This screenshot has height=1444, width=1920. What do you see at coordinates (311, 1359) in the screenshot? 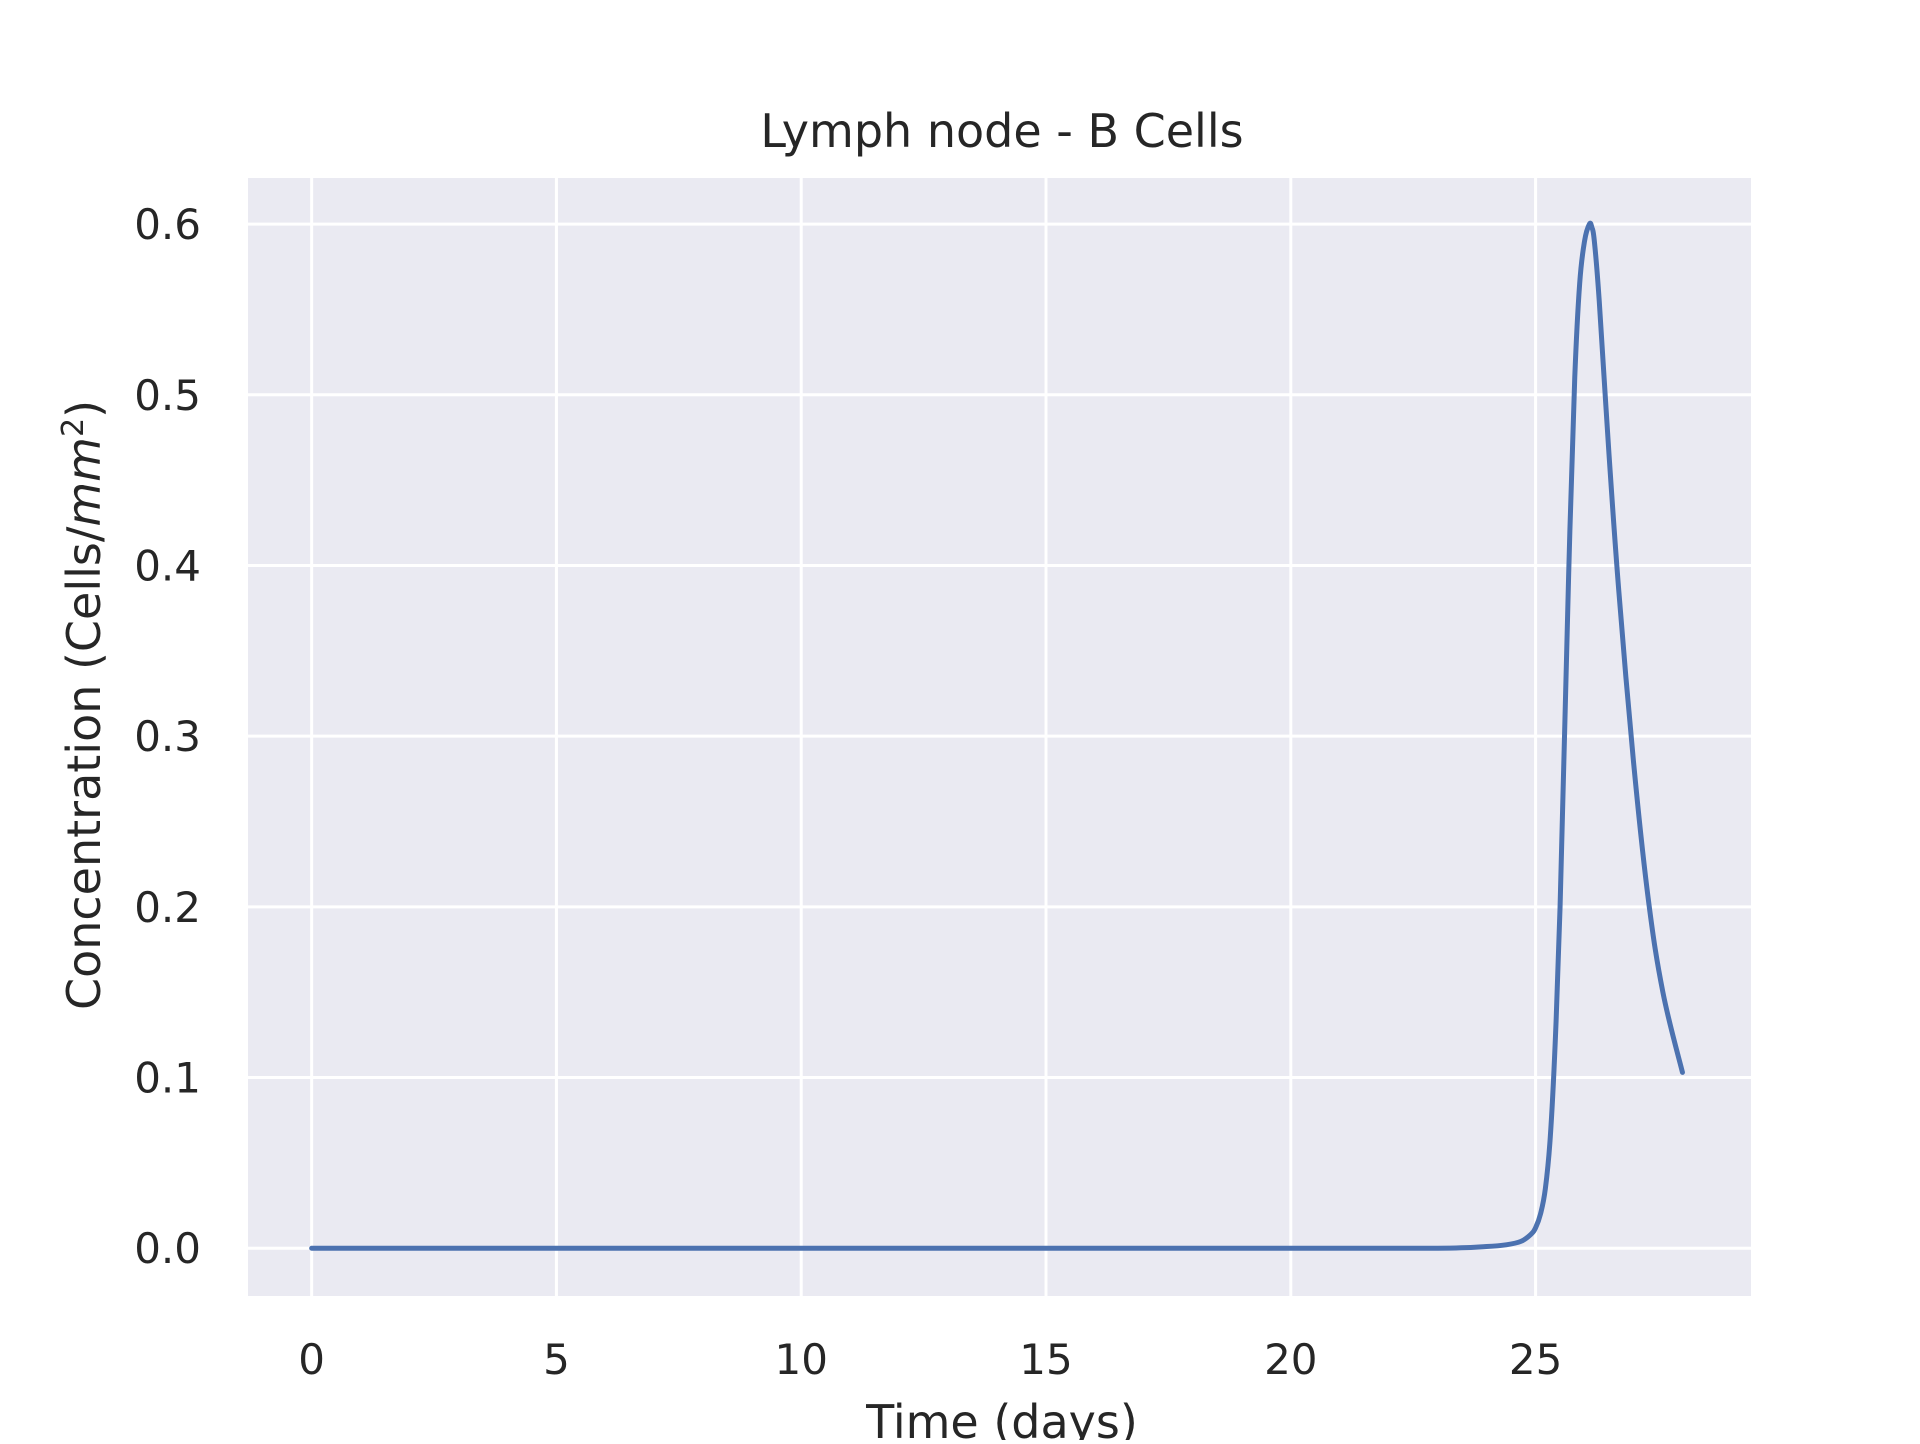
I see `x-tick-label: 0` at bounding box center [311, 1359].